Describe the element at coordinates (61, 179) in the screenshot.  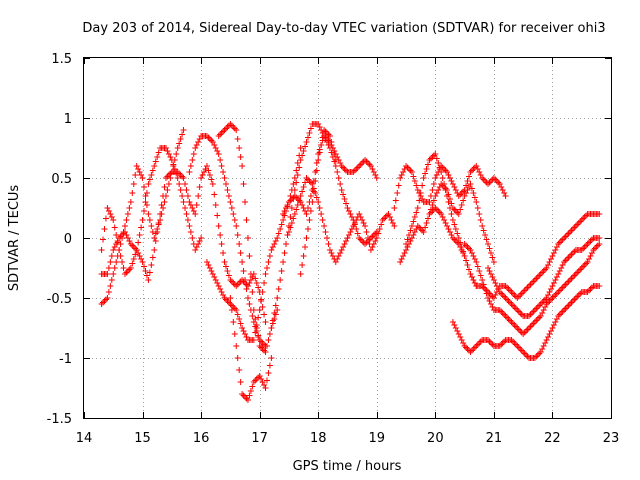
I see `y-tick-label: 0.5` at that location.